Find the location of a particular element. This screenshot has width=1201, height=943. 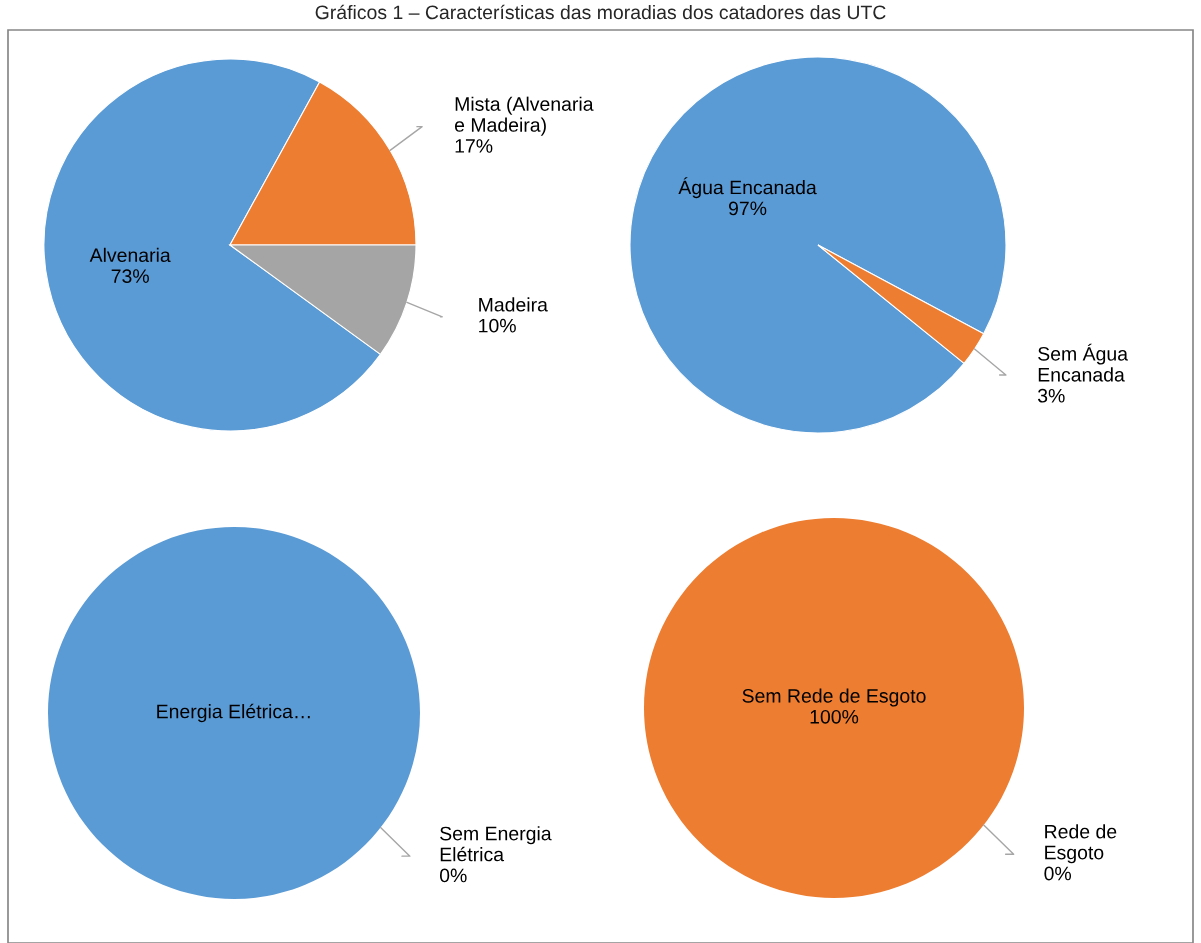

slice-label: Alvenaria is located at coordinates (130, 255).